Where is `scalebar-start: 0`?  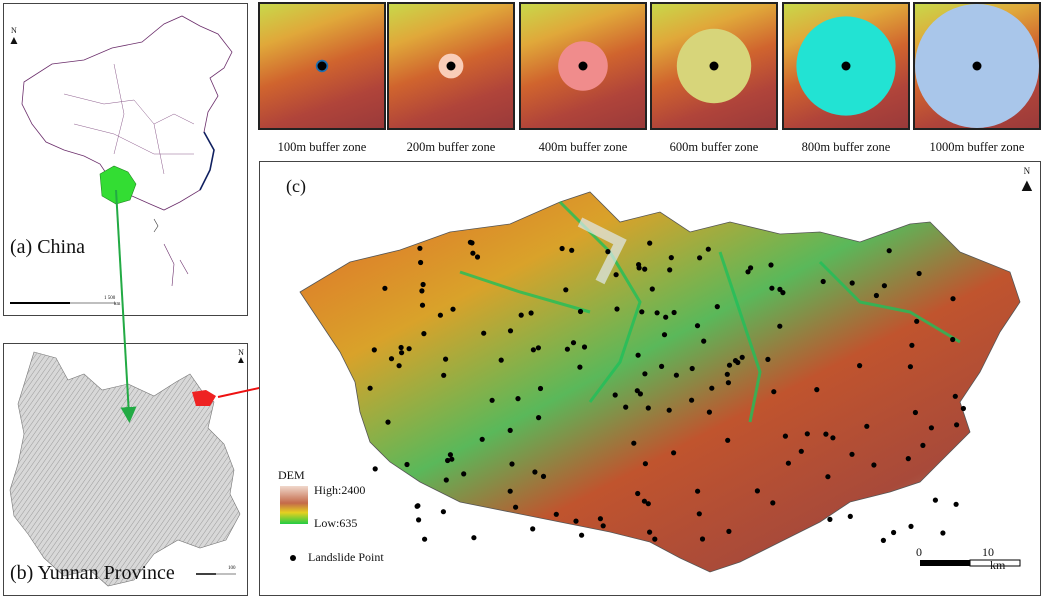 scalebar-start: 0 is located at coordinates (919, 552).